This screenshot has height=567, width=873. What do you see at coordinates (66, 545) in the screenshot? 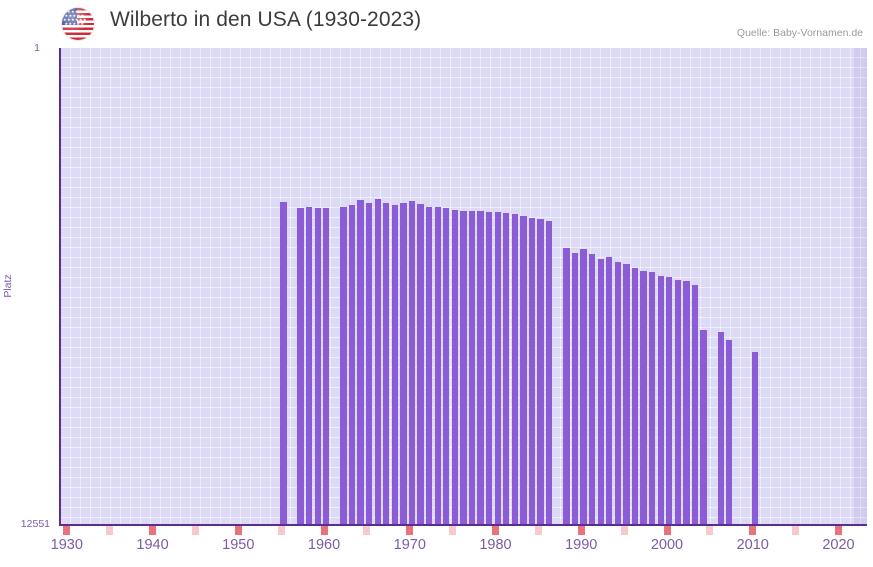
I see `x-tick-label: 1930` at bounding box center [66, 545].